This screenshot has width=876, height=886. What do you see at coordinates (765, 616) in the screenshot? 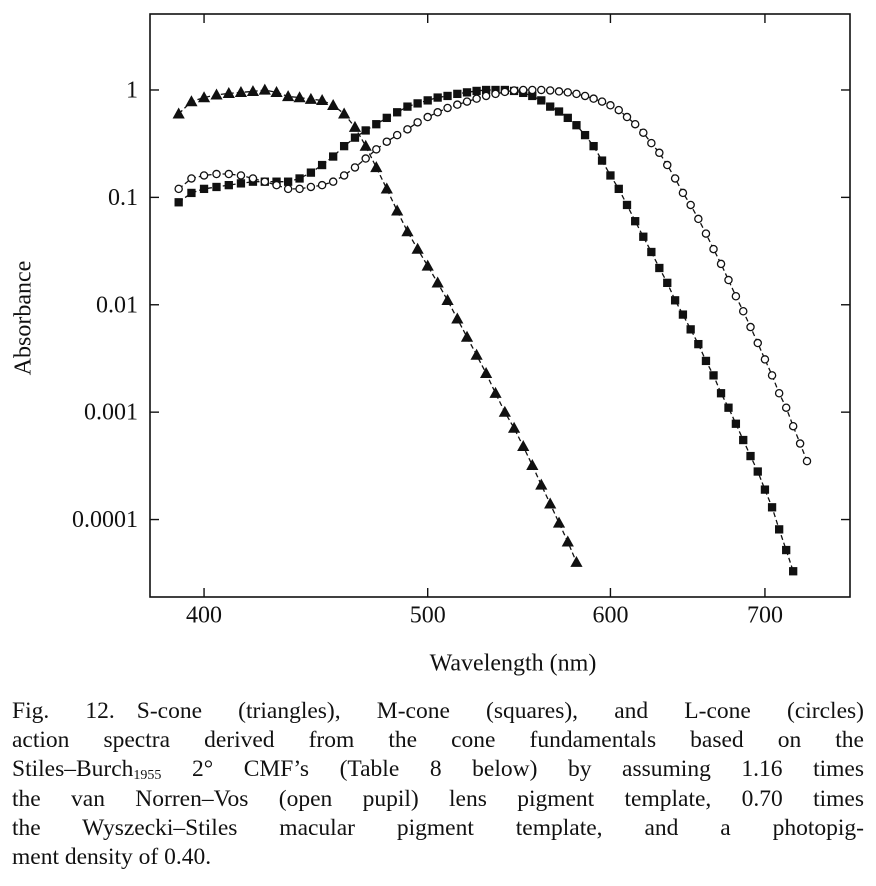
I see `x-tick-label: 700` at bounding box center [765, 616].